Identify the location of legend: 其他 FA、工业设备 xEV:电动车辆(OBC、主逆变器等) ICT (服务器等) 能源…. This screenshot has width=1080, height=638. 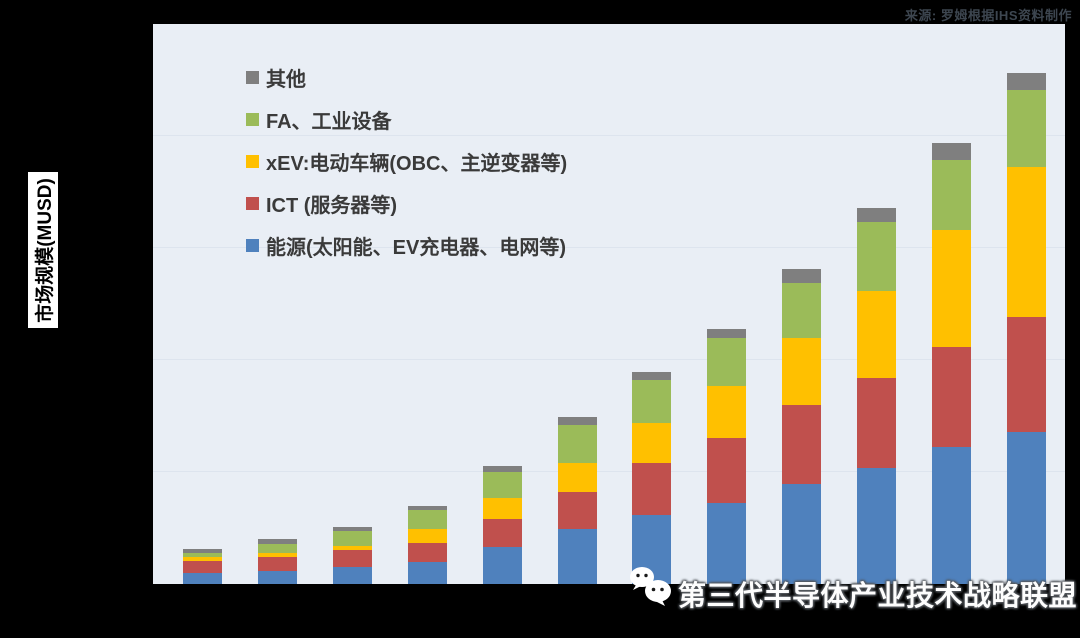
(406, 161).